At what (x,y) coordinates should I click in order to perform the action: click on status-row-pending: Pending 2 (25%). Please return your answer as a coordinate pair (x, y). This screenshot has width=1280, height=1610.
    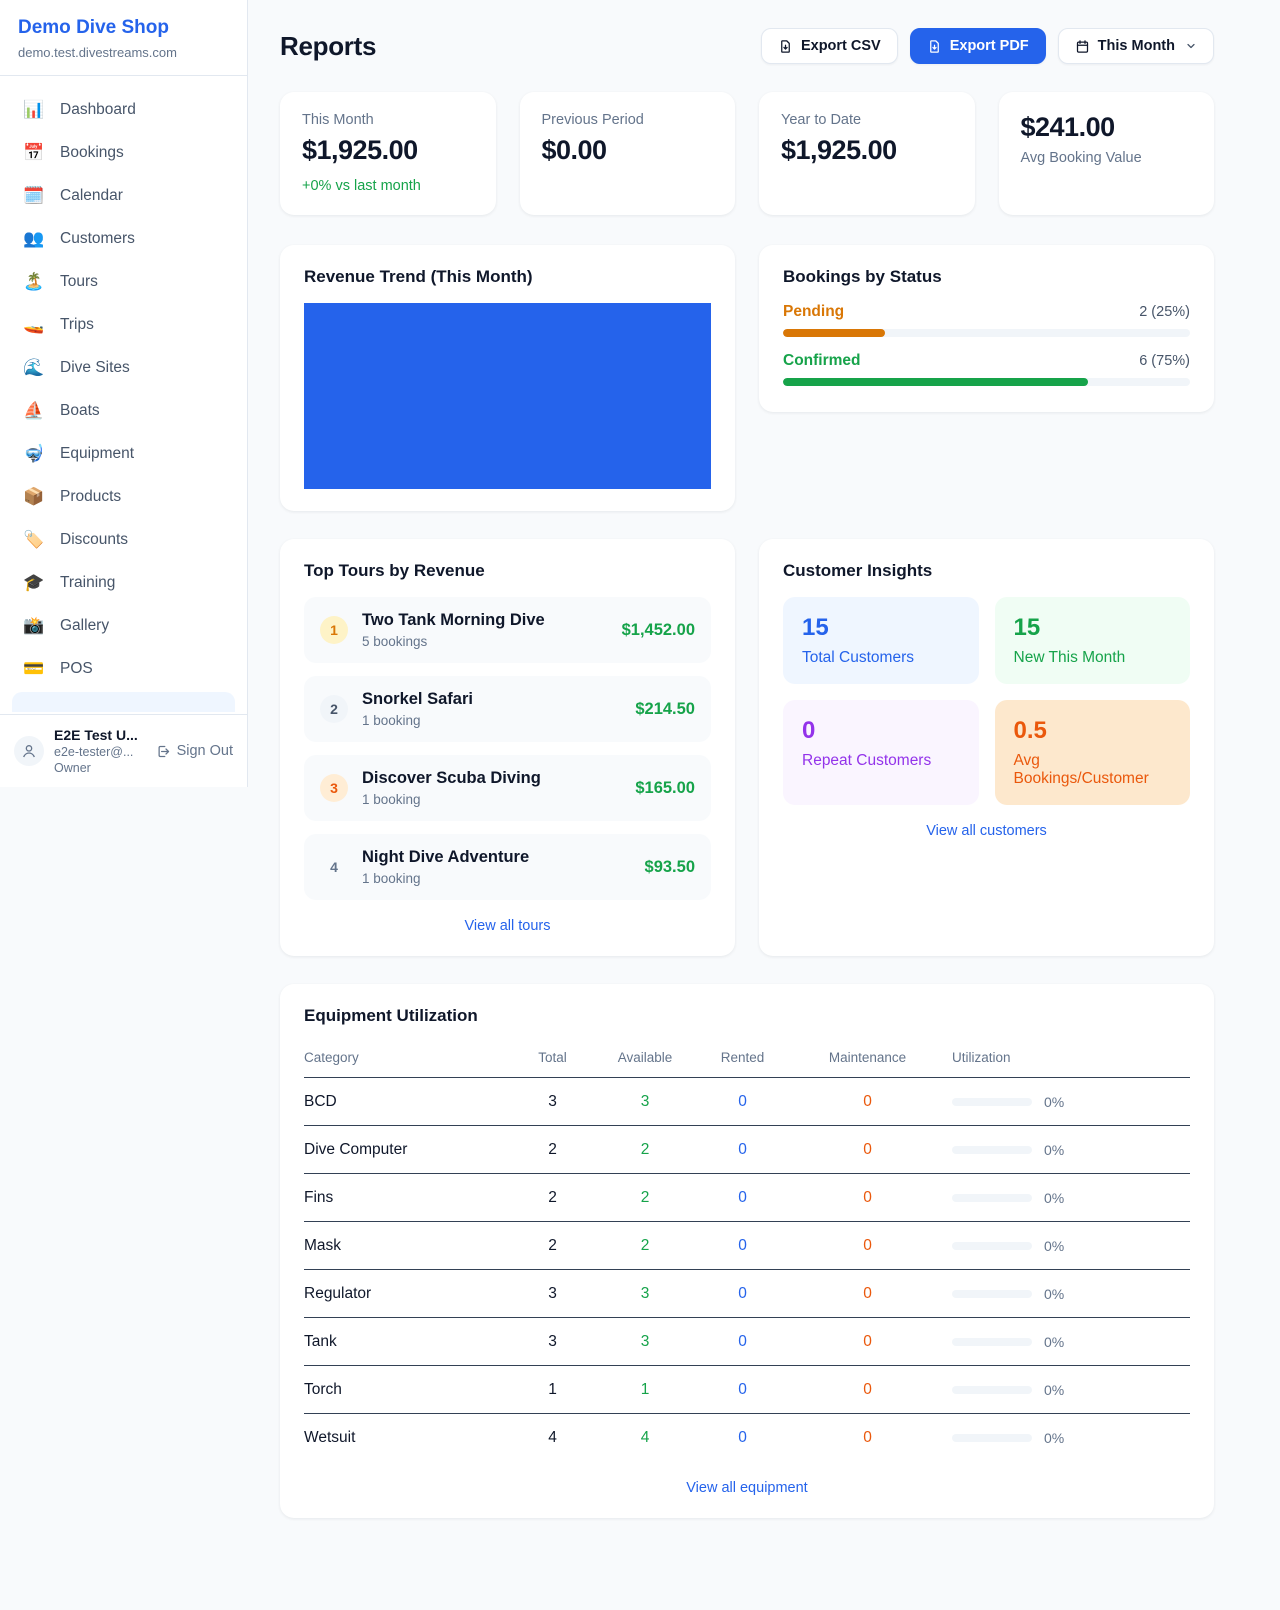
    Looking at the image, I should click on (986, 320).